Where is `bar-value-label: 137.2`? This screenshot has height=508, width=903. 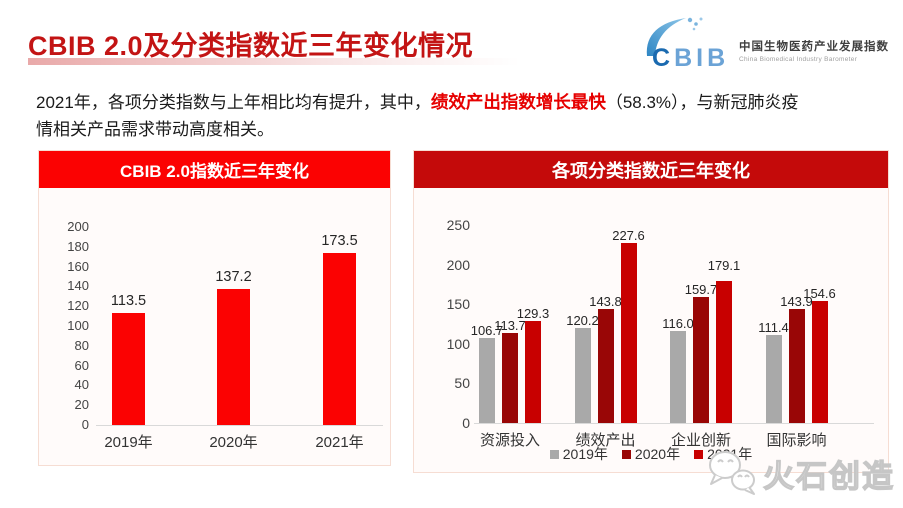 bar-value-label: 137.2 is located at coordinates (233, 277).